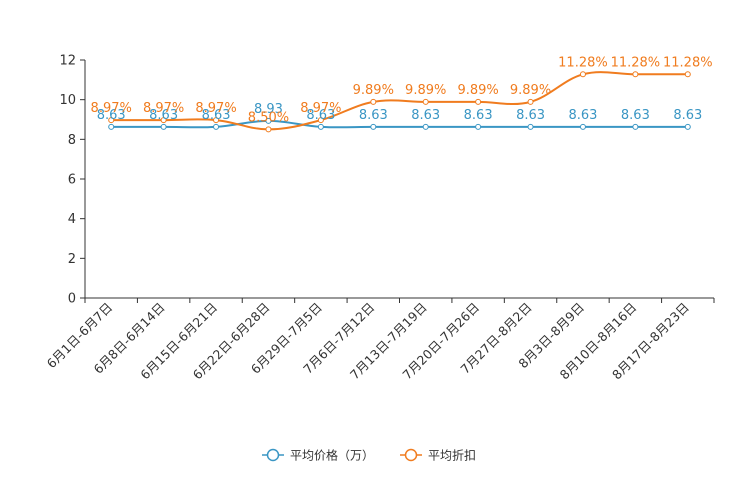  Describe the element at coordinates (72, 259) in the screenshot. I see `y-tick-label: 2` at that location.